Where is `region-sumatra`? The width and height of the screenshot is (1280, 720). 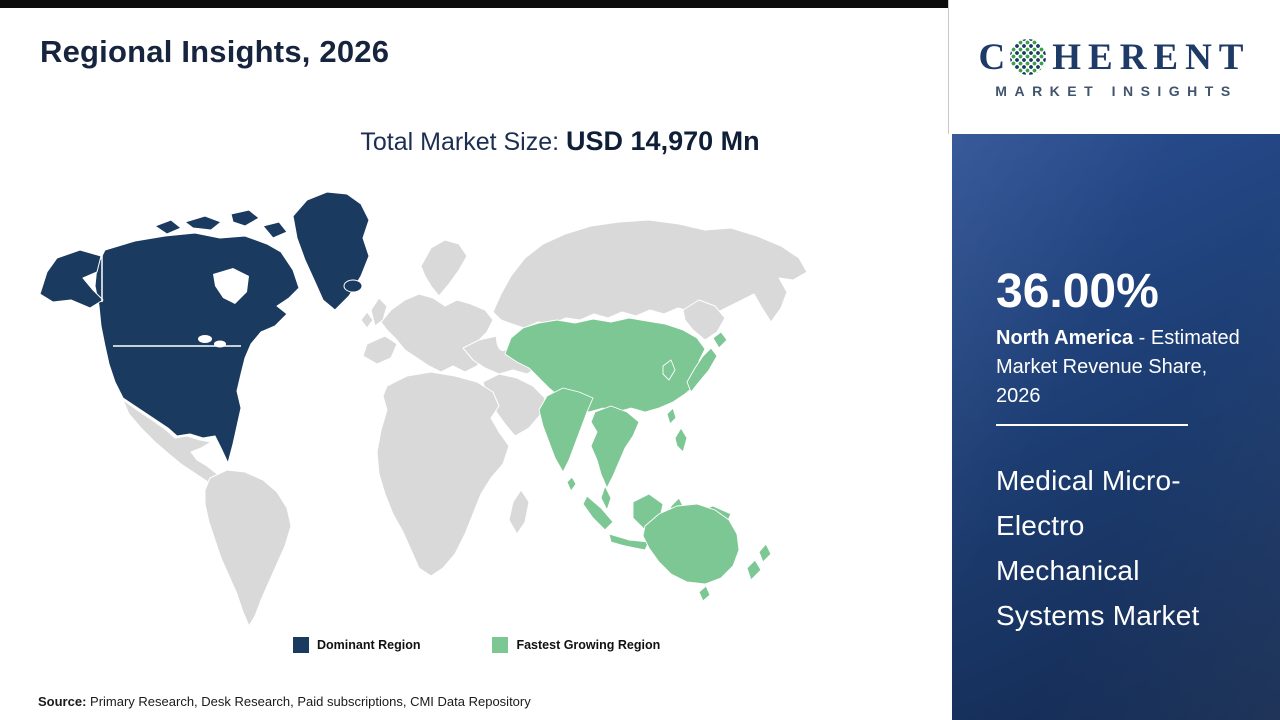
region-sumatra is located at coordinates (598, 513).